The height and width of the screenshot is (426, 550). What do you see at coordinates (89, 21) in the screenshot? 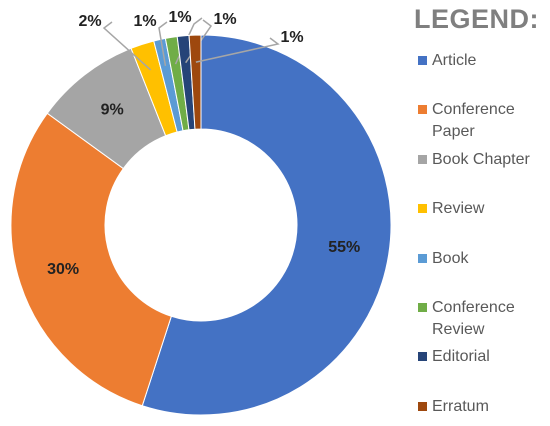
I see `data-label: 2%` at bounding box center [89, 21].